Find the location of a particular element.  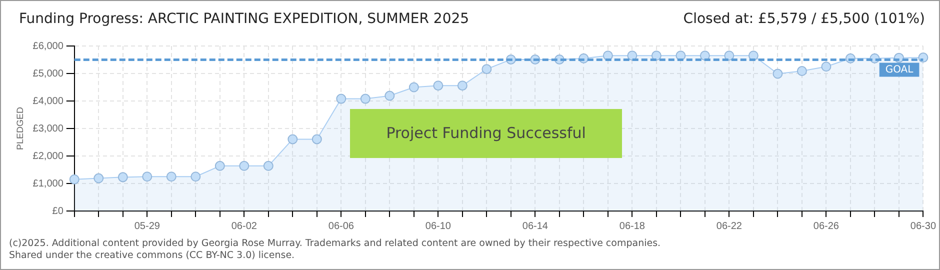

chart-title: Funding Progress: ARCTIC PAINTING EXPEDITION, SUMMER 2025 is located at coordinates (244, 19).